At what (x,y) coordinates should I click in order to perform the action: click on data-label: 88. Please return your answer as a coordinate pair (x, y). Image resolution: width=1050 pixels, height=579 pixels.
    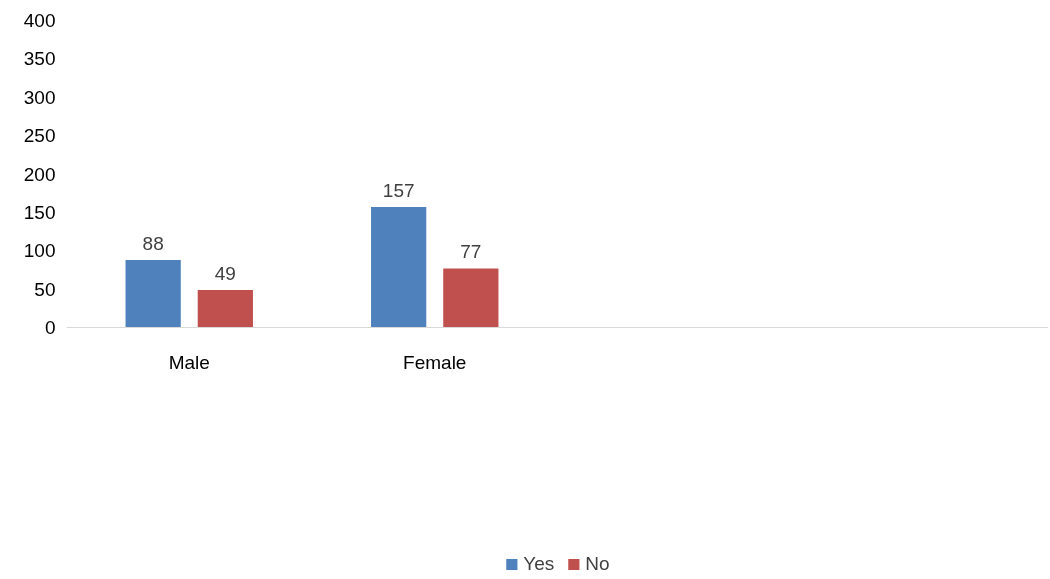
    Looking at the image, I should click on (153, 243).